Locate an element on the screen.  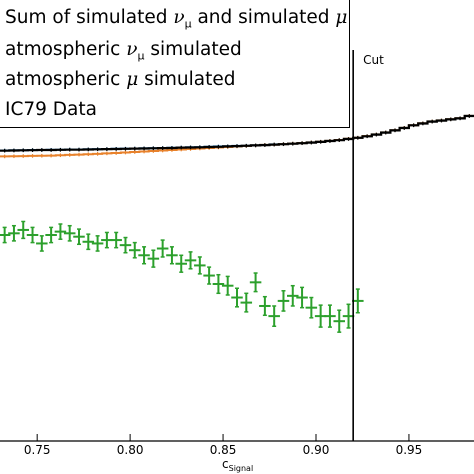
legend-text: IC79 Data is located at coordinates (51, 109).